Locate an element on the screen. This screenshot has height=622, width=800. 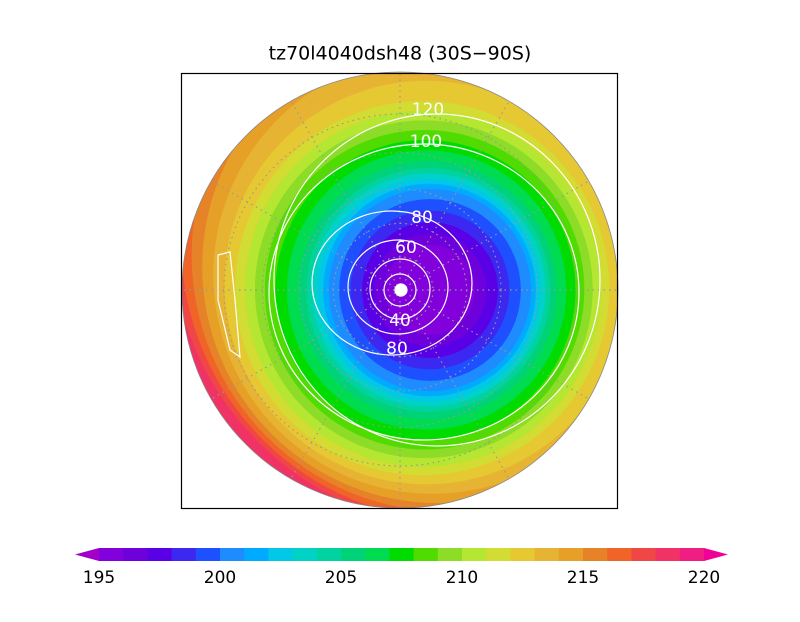
colorbar-tick-label: 210 is located at coordinates (462, 578).